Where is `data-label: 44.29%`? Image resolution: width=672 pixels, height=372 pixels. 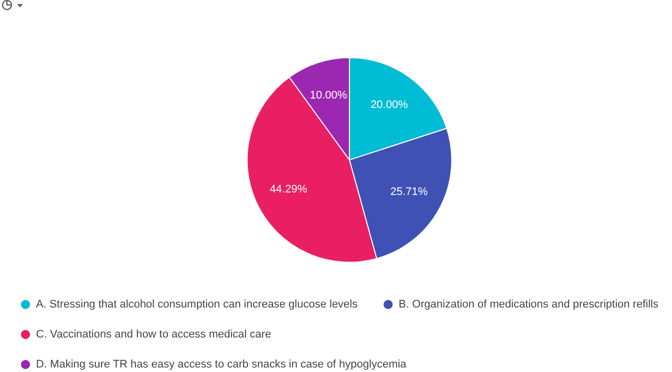 data-label: 44.29% is located at coordinates (289, 189).